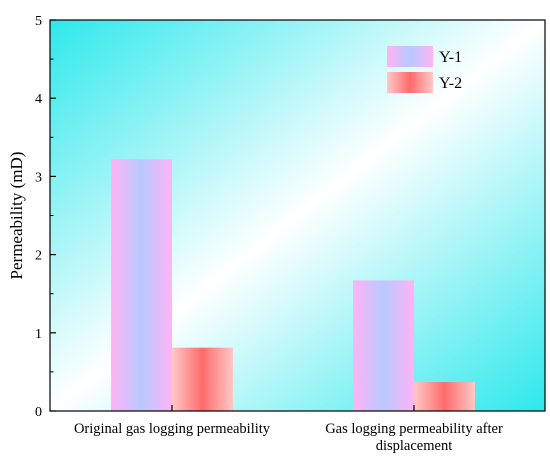 The image size is (550, 465). Describe the element at coordinates (414, 446) in the screenshot. I see `x-category-label: displacement` at that location.